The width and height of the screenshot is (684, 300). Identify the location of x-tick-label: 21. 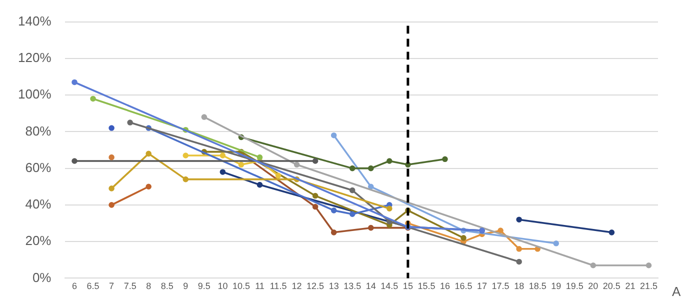
(630, 286).